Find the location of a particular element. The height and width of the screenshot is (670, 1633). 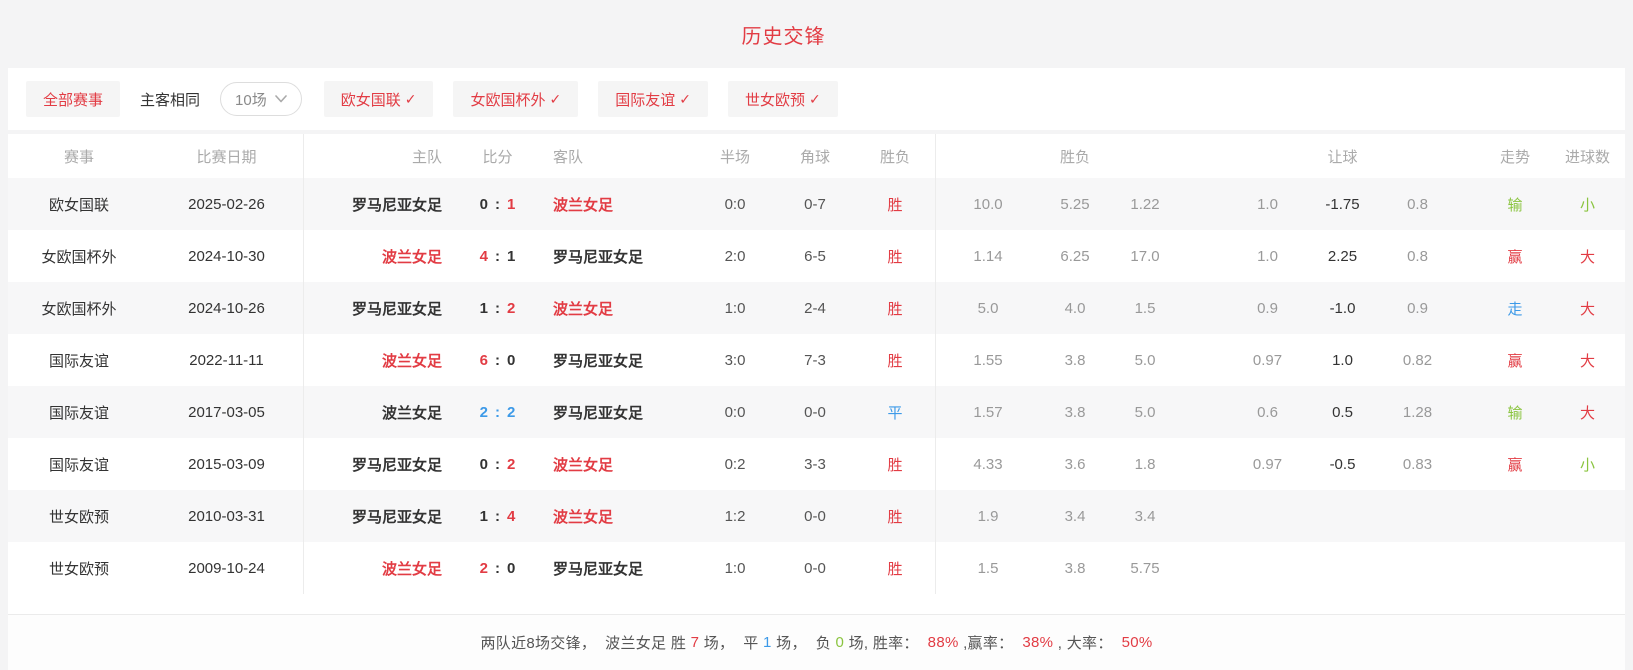

cell-corners: 6-5 is located at coordinates (815, 256).